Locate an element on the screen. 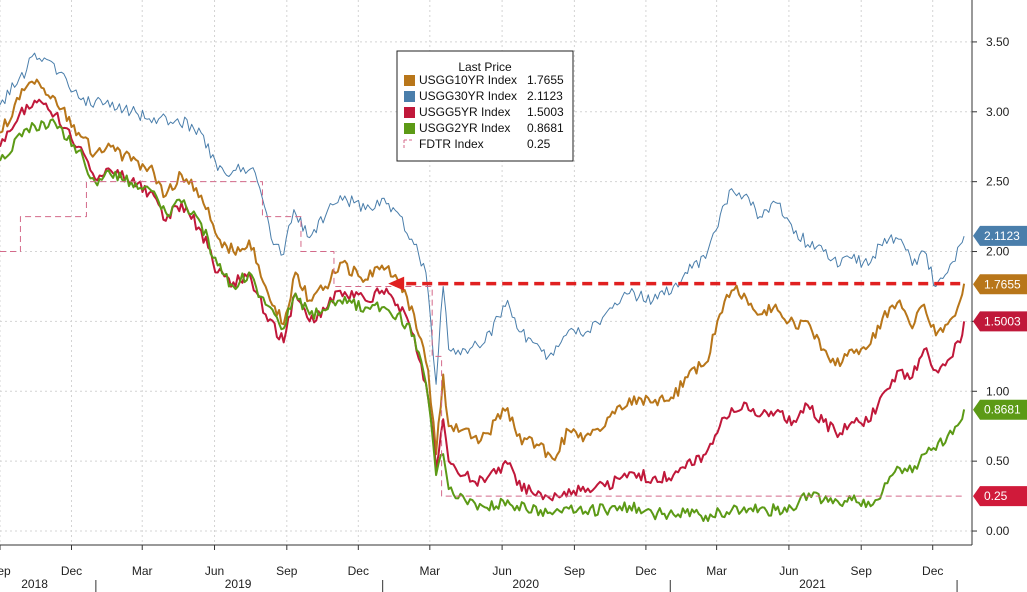 This screenshot has height=592, width=1027. legend-entry-name: USGG10YR Index is located at coordinates (468, 80).